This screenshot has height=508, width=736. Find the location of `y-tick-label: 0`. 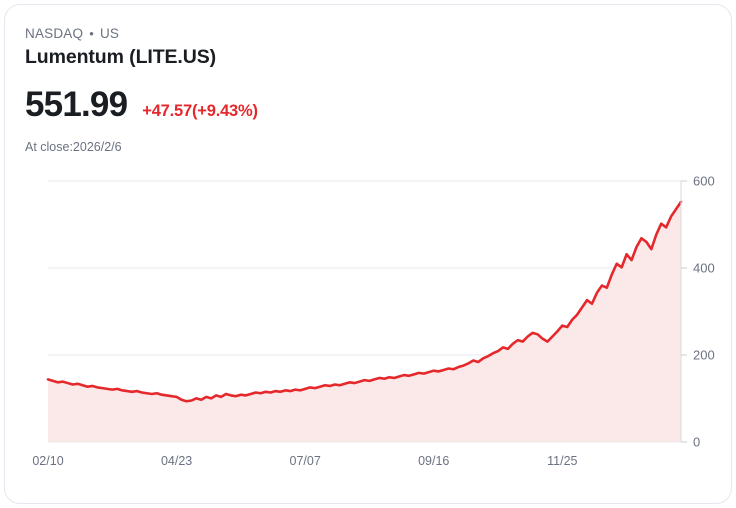

y-tick-label: 0 is located at coordinates (696, 442).